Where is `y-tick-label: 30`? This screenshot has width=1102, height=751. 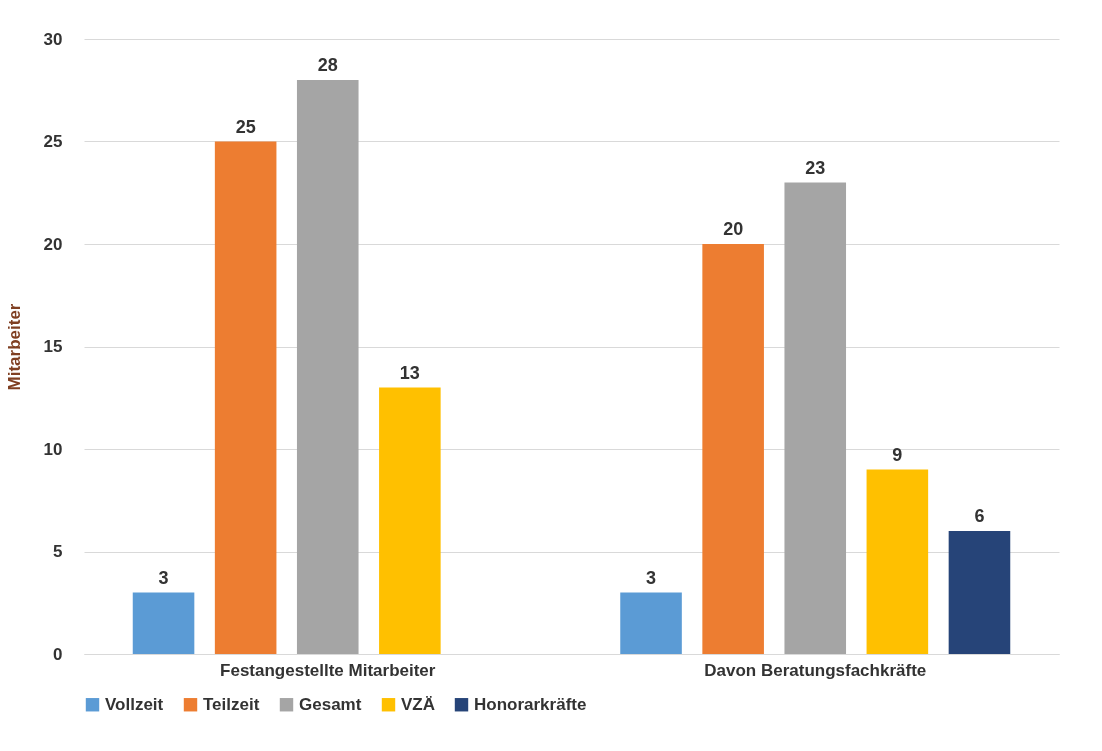
y-tick-label: 30 is located at coordinates (53, 39).